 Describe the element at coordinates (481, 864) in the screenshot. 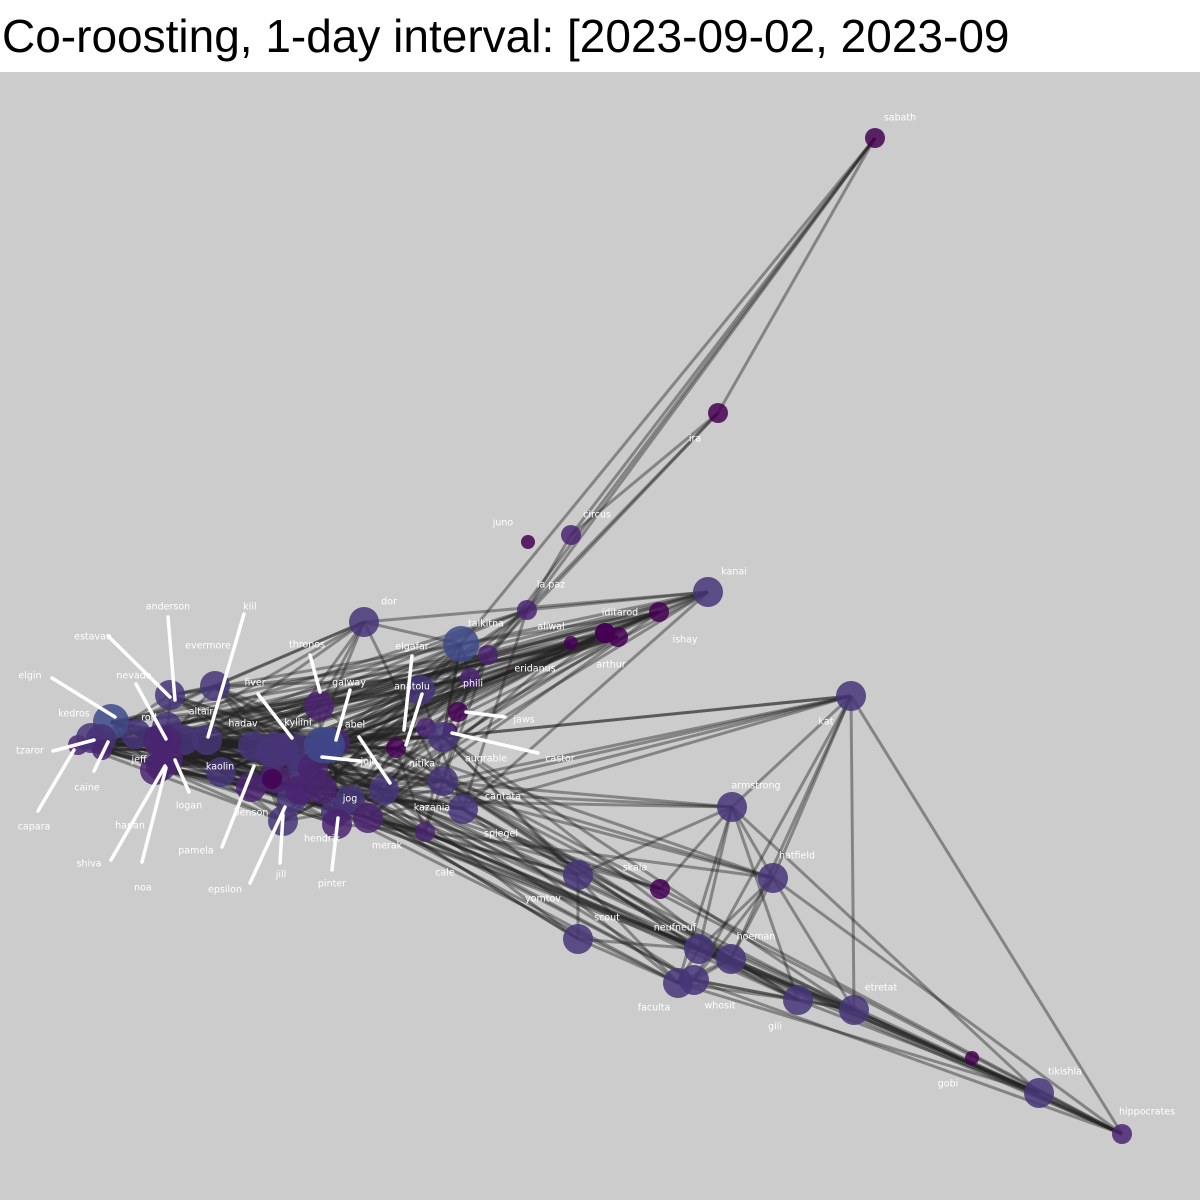

I see `edge-spiegel-scout` at that location.